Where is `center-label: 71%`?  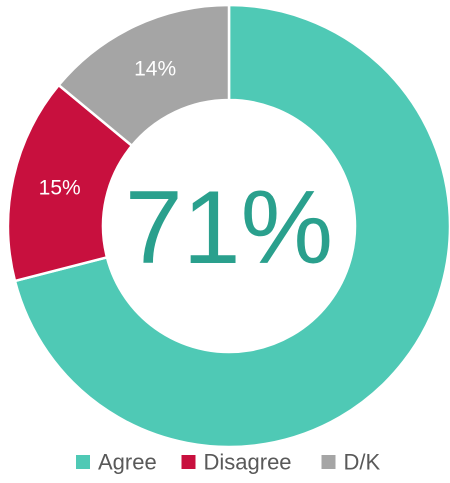 center-label: 71% is located at coordinates (229, 228).